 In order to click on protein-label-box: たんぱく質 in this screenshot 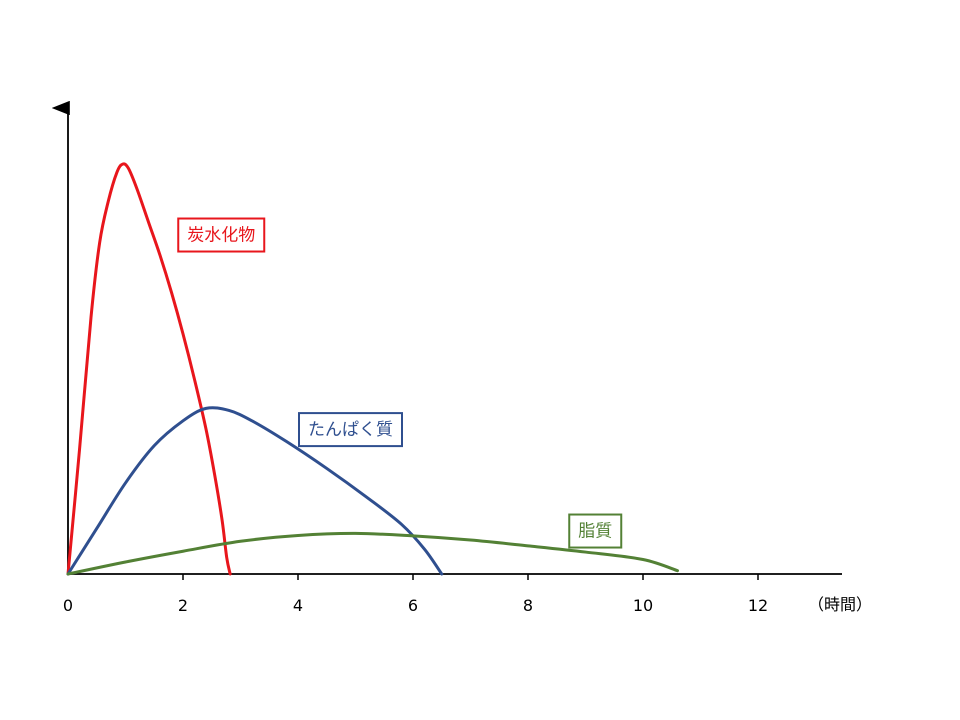, I will do `click(350, 430)`.